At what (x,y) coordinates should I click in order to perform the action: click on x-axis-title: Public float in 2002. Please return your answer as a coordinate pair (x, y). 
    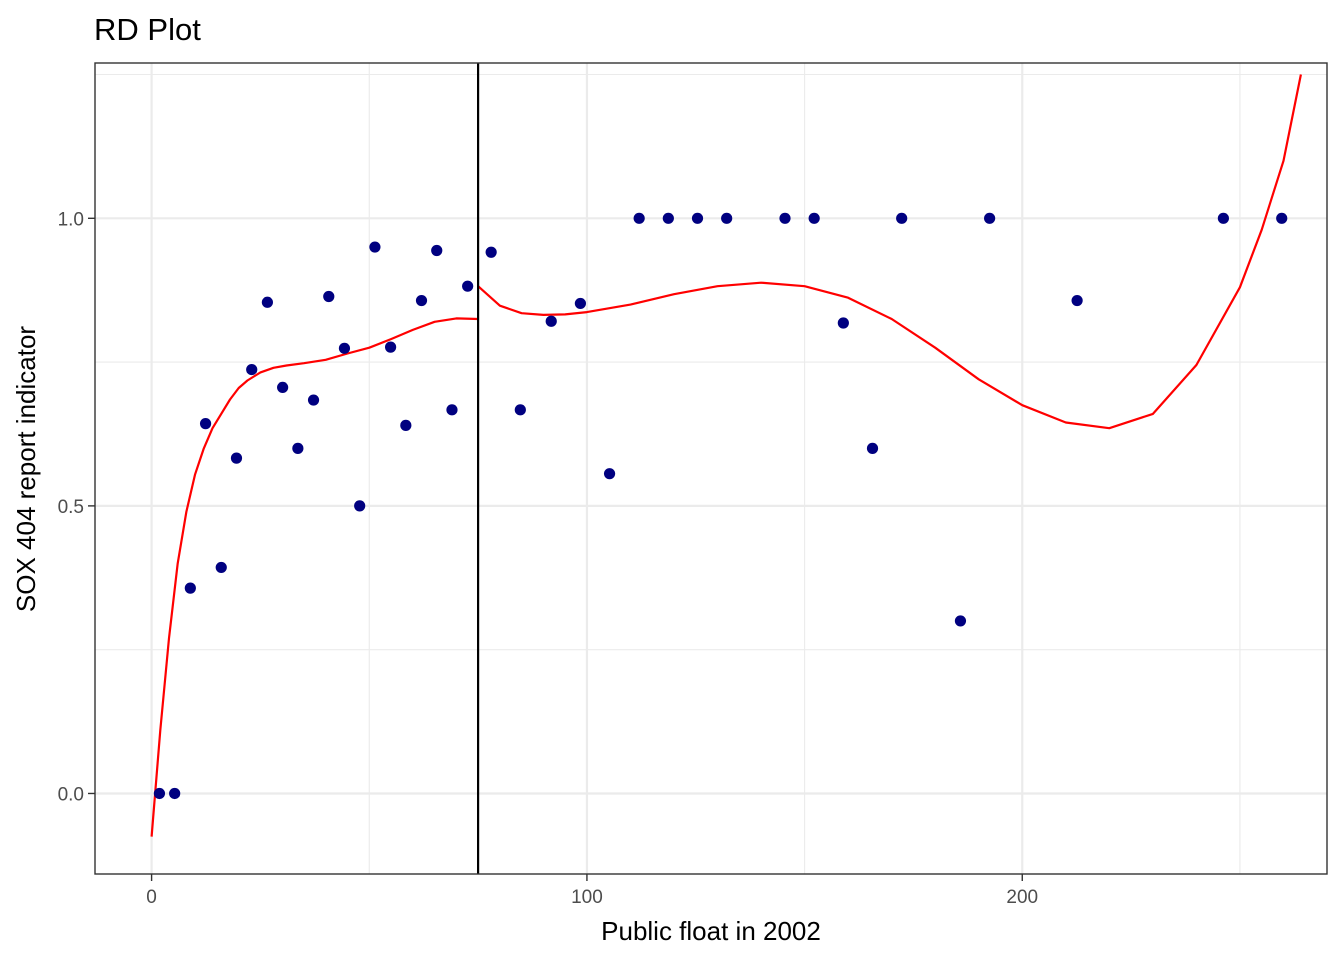
    Looking at the image, I should click on (711, 931).